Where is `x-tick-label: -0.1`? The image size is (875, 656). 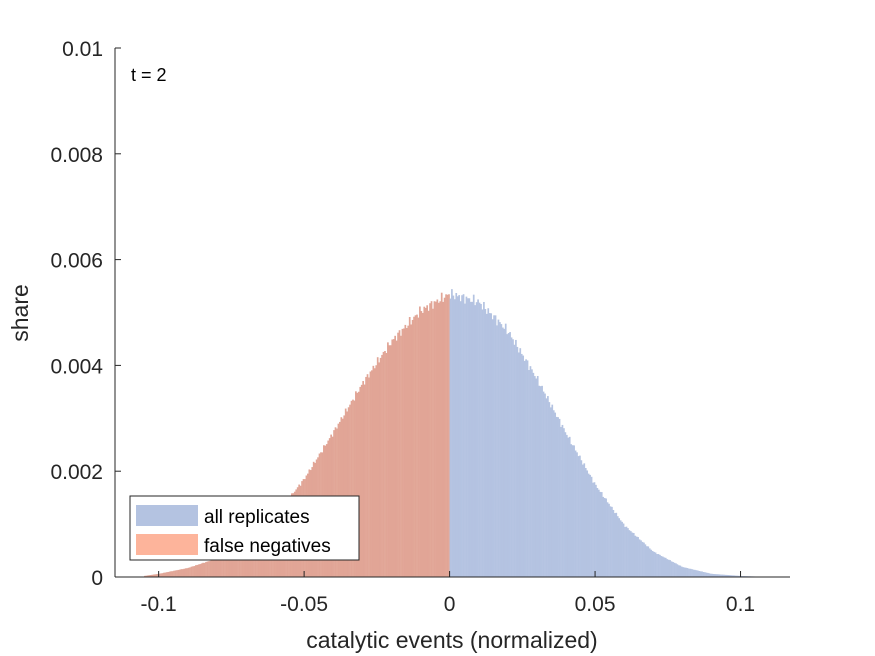 x-tick-label: -0.1 is located at coordinates (159, 604).